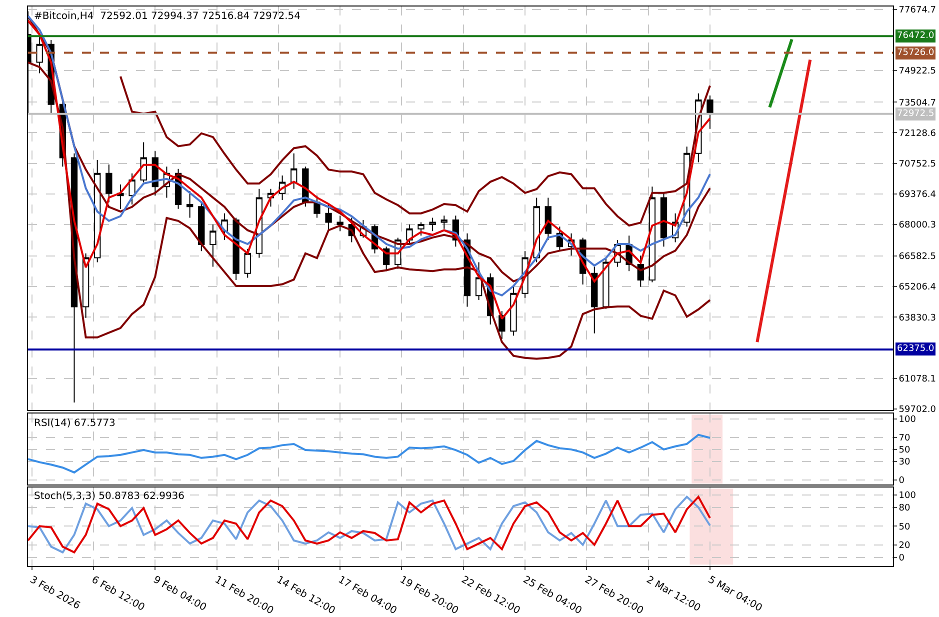  What do you see at coordinates (917, 318) in the screenshot?
I see `y-tick-label: 63830.3` at bounding box center [917, 318].